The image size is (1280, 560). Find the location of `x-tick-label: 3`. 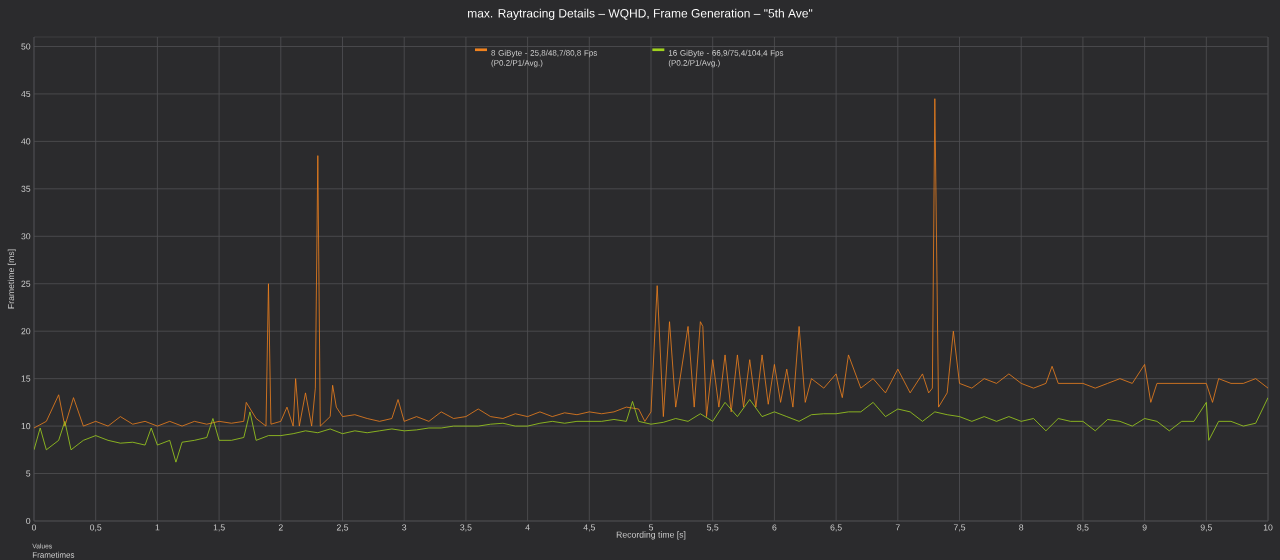

x-tick-label: 3 is located at coordinates (404, 527).